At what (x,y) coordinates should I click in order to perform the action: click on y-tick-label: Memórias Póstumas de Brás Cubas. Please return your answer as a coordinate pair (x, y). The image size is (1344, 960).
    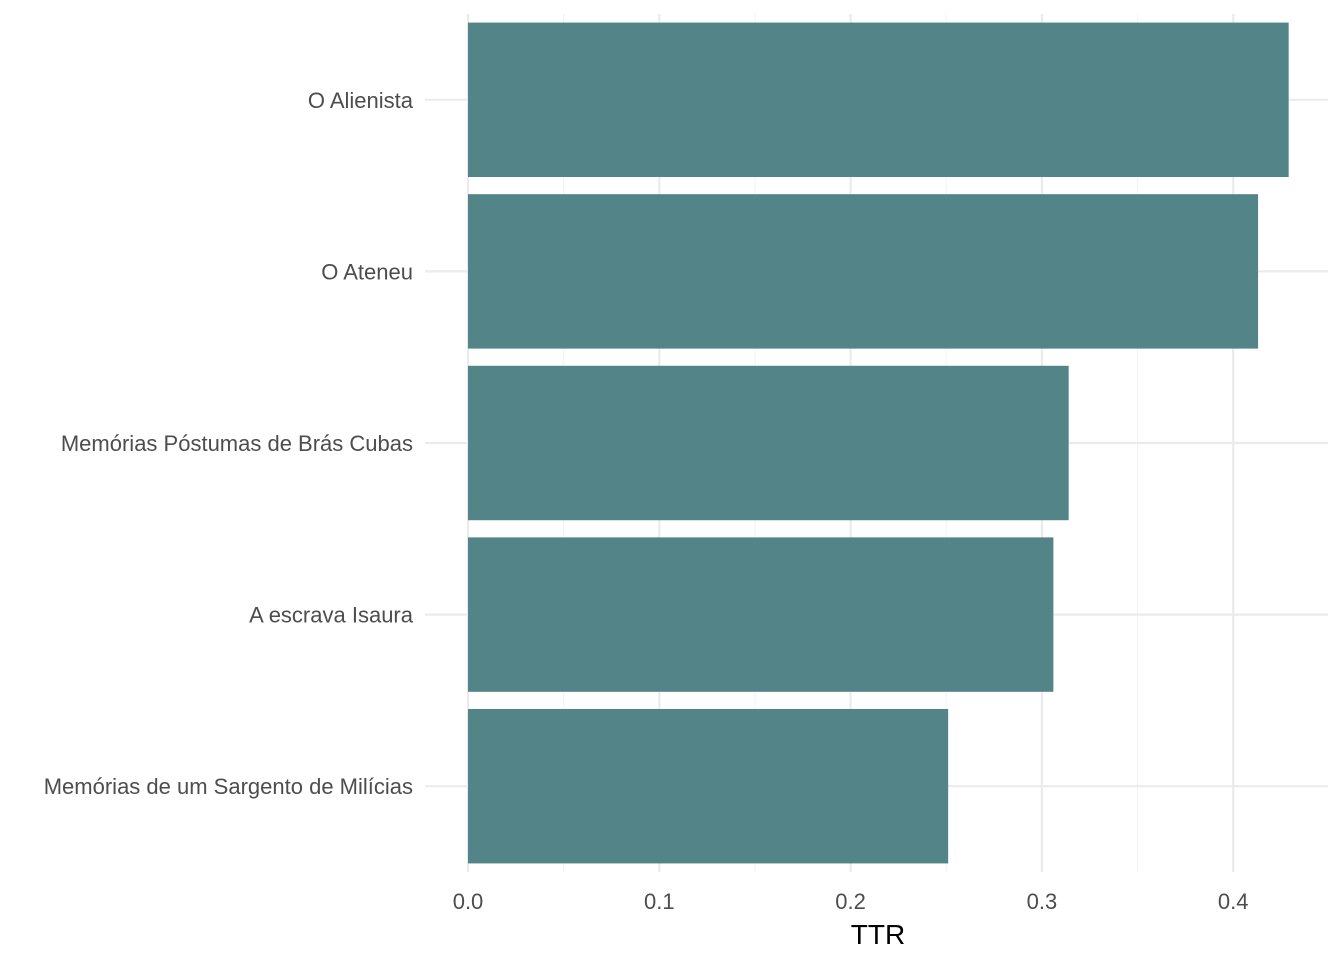
    Looking at the image, I should click on (237, 443).